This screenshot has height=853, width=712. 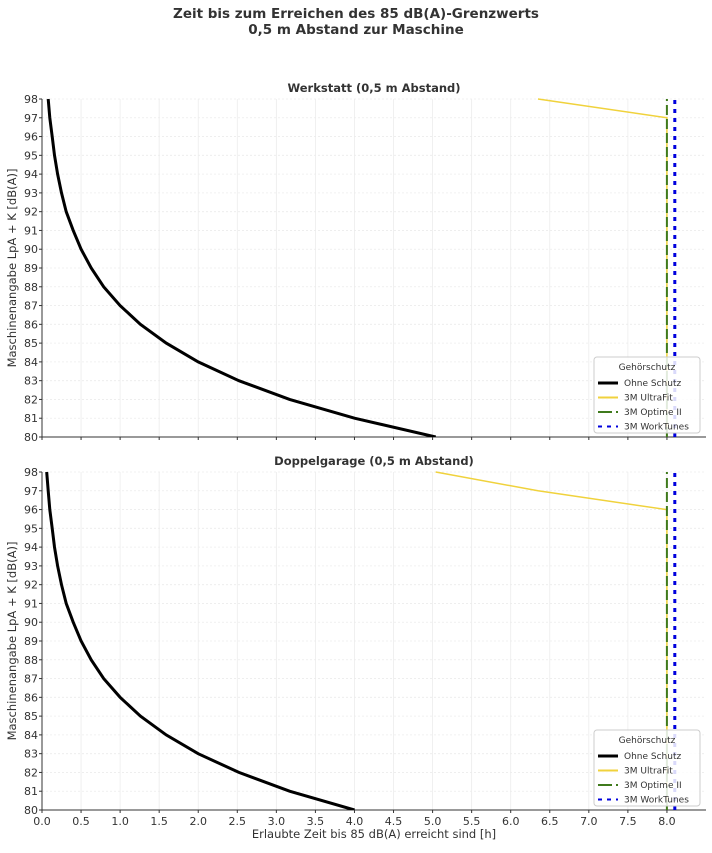 What do you see at coordinates (433, 821) in the screenshot?
I see `x-tick-label: 5.0` at bounding box center [433, 821].